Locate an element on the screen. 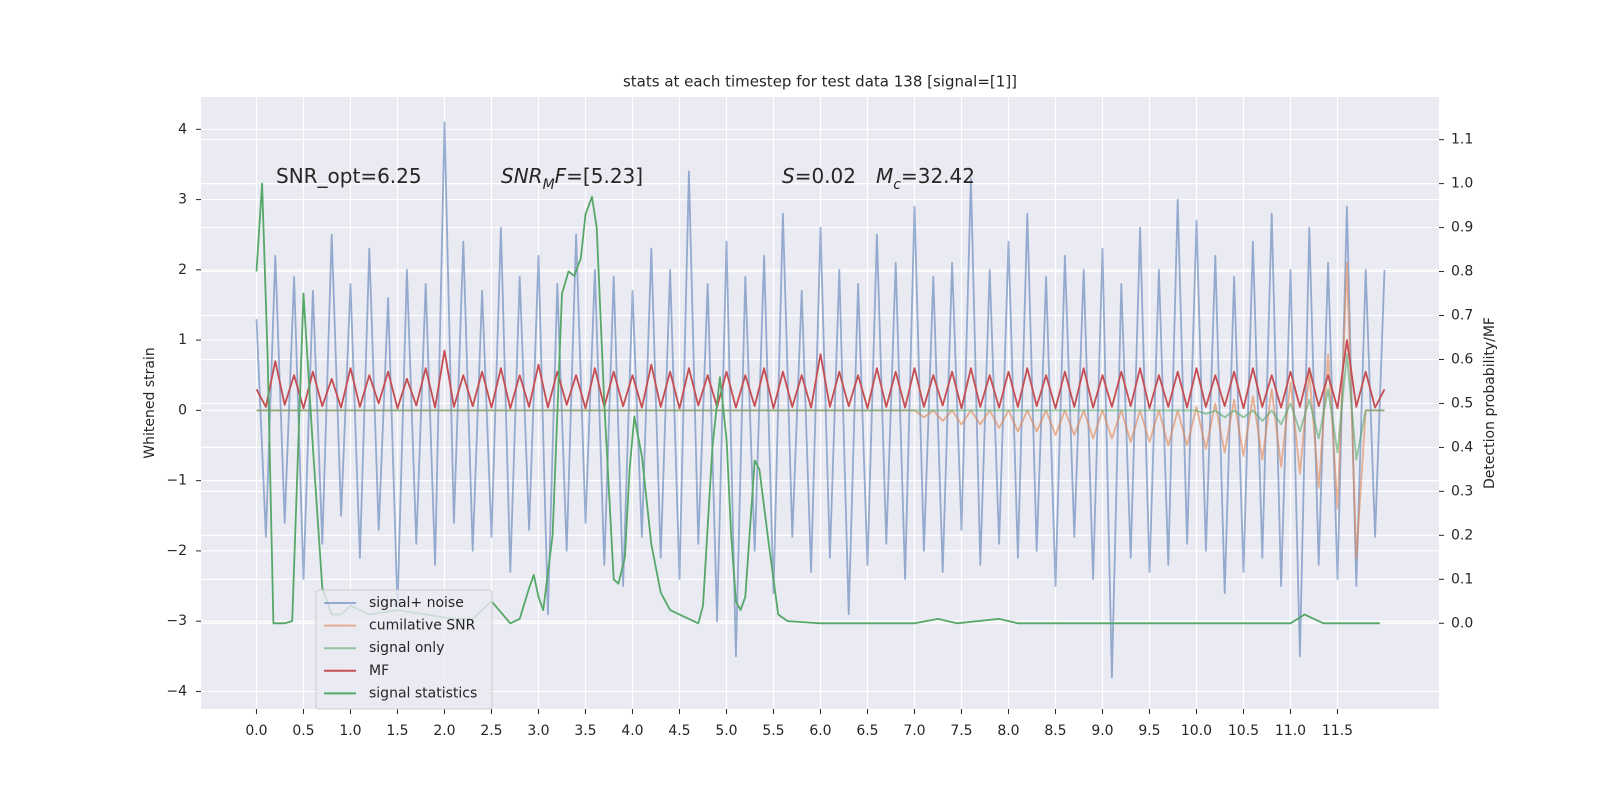  y2-tick-label: 0.4 is located at coordinates (1462, 447).